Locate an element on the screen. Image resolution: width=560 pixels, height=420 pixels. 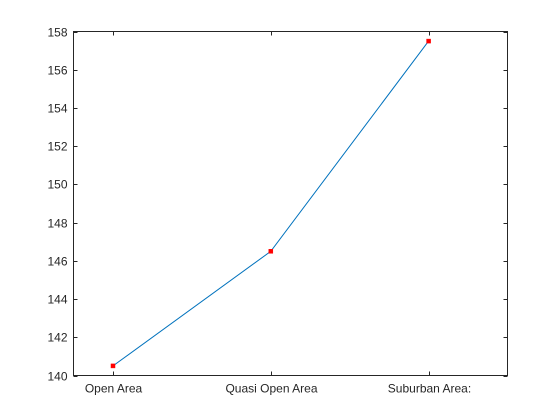
y-tick-label: 146 is located at coordinates (57, 262).